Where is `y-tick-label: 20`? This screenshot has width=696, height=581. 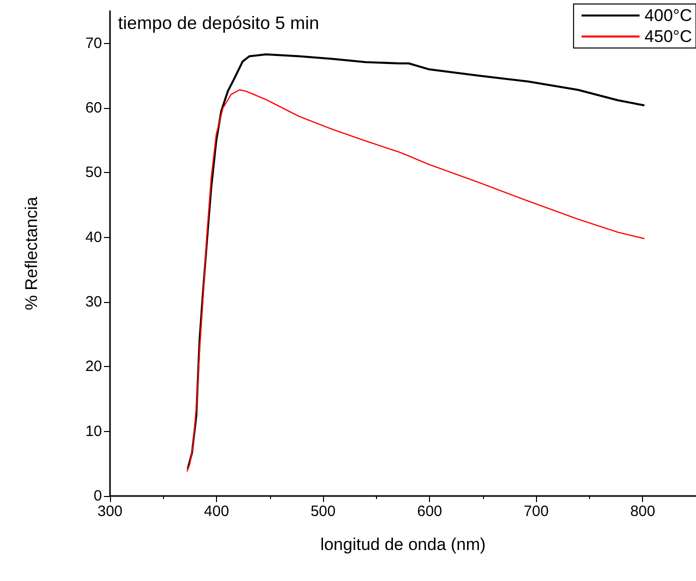 y-tick-label: 20 is located at coordinates (93, 367).